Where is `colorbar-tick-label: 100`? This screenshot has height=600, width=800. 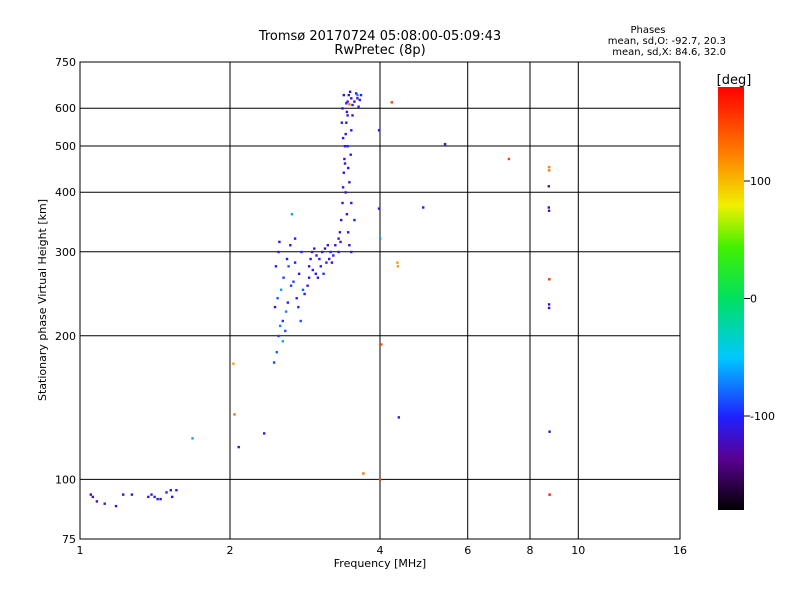 colorbar-tick-label: 100 is located at coordinates (760, 181).